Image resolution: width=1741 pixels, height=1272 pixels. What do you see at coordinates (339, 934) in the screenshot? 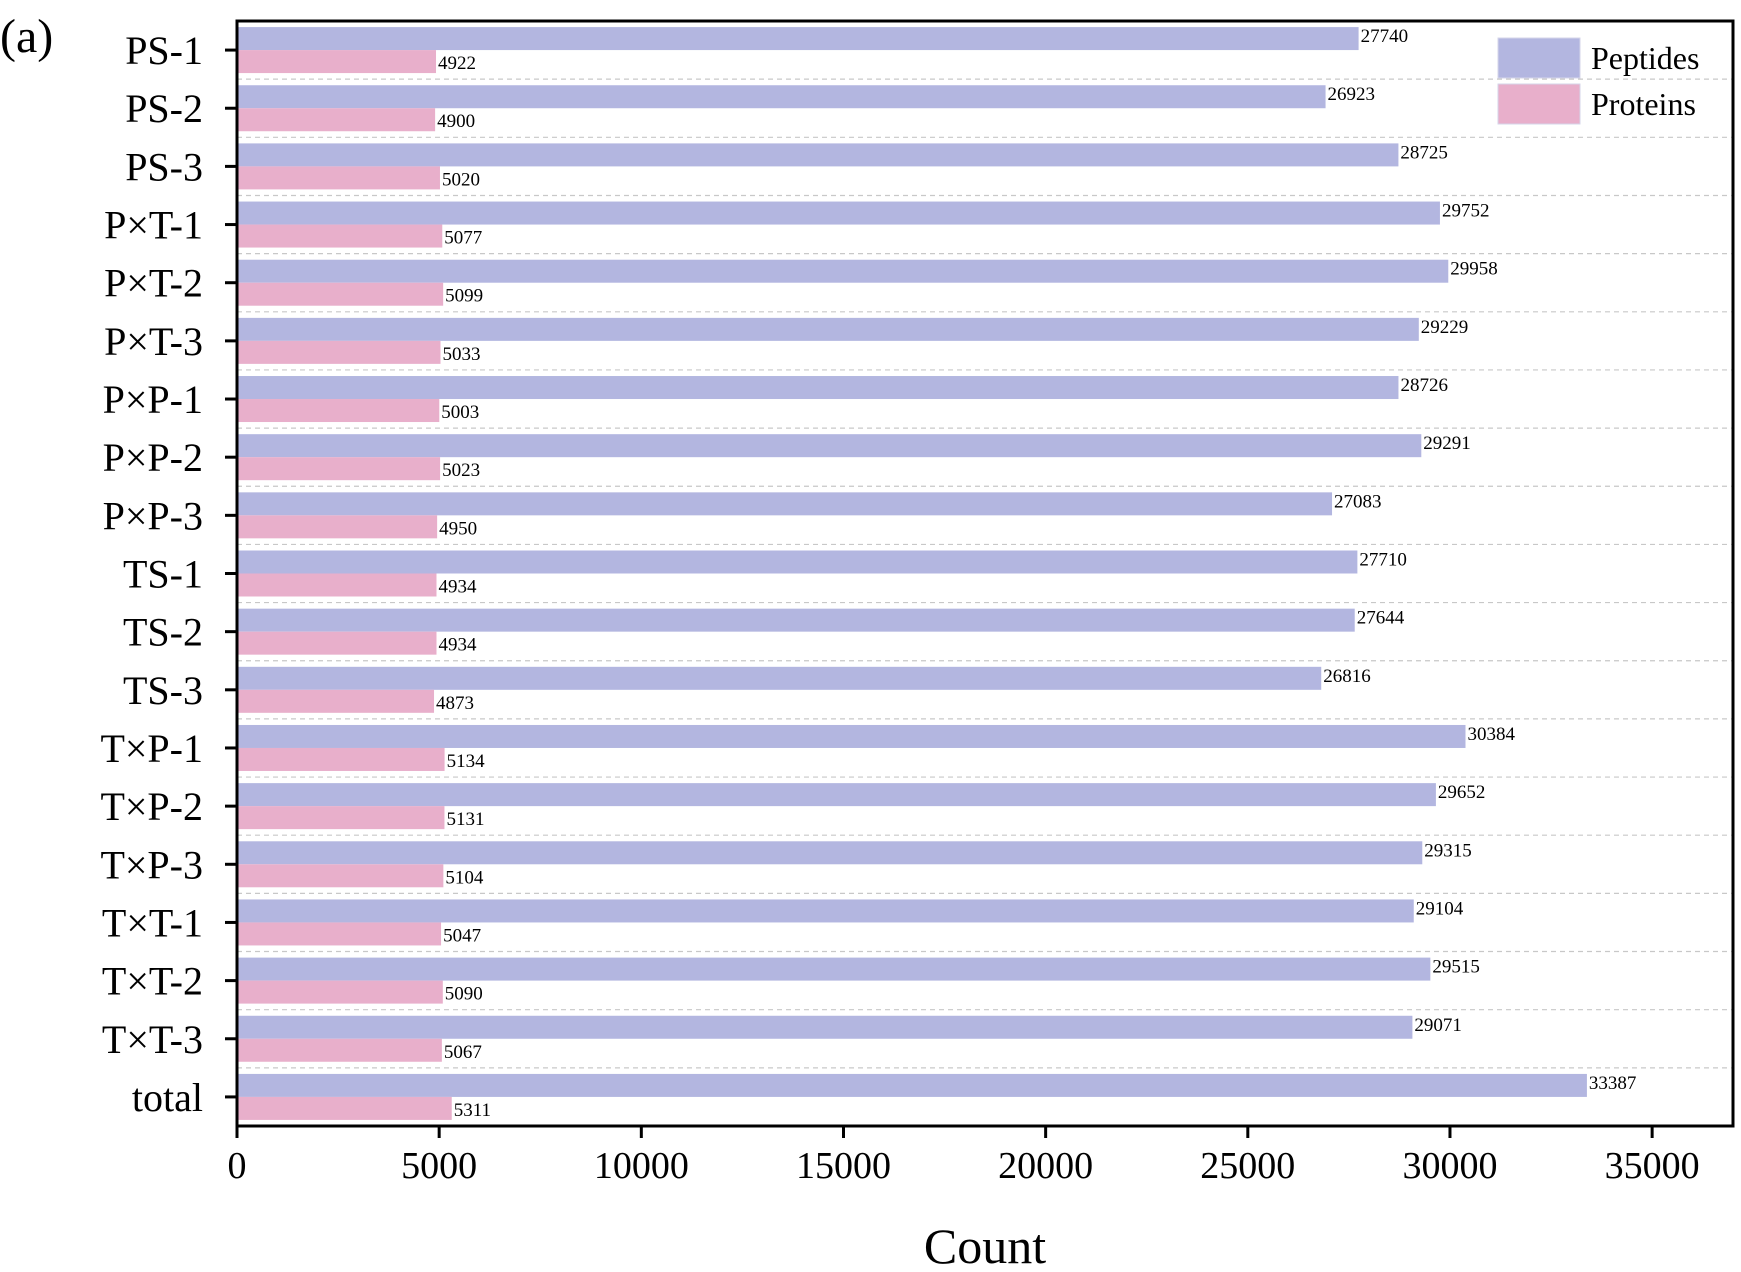
I see `bar-proteins-T×T-1` at bounding box center [339, 934].